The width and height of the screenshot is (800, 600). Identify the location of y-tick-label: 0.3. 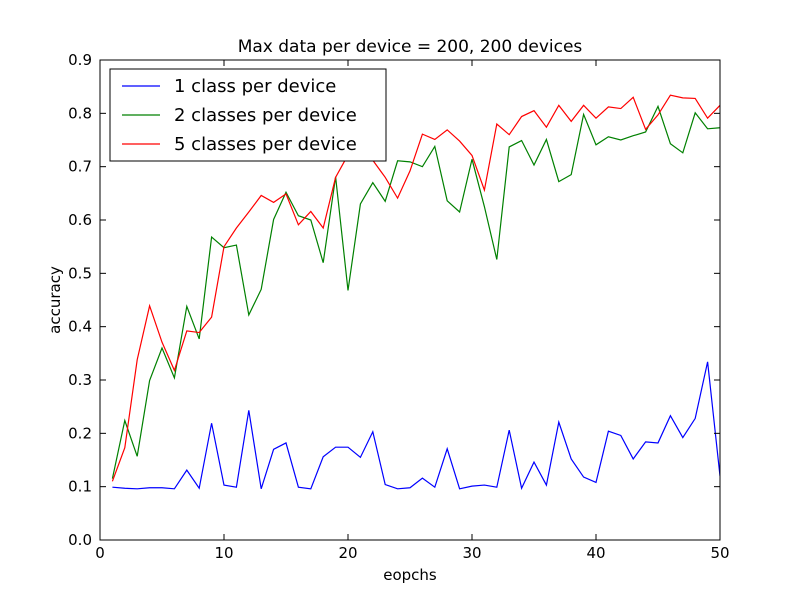
(80, 380).